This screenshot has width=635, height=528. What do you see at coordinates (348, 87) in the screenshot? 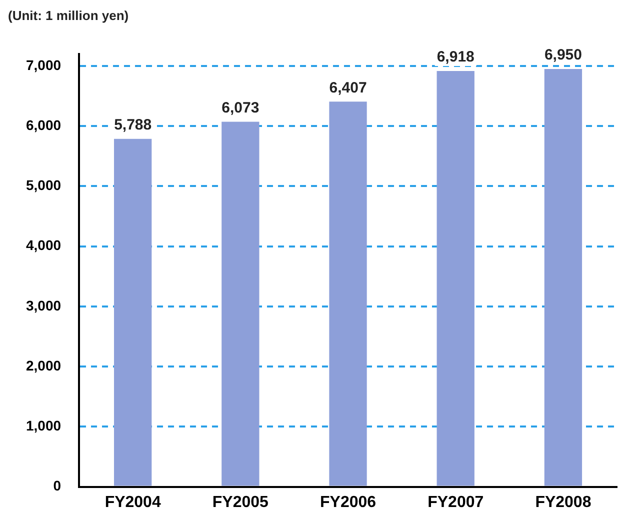
I see `data-label: 6,407` at bounding box center [348, 87].